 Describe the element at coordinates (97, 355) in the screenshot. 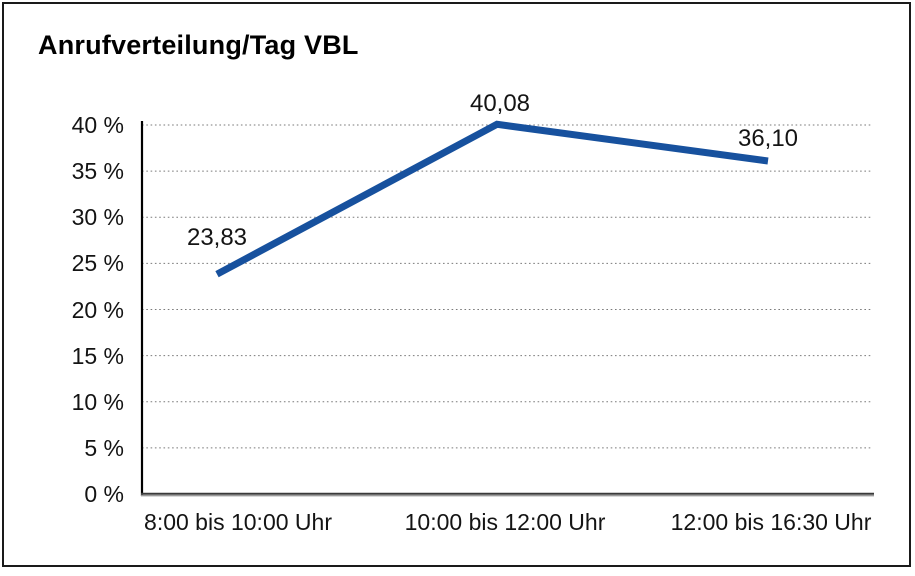

I see `y-tick-label: 15 %` at that location.